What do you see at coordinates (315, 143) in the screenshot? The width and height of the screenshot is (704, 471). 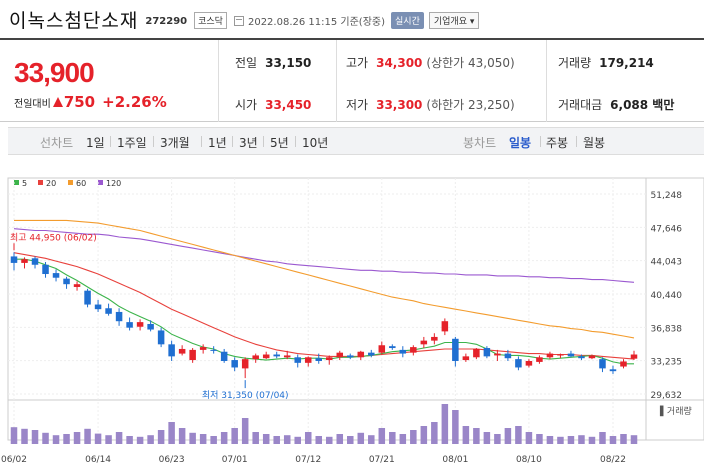 I see `tab-10y: 10년` at bounding box center [315, 143].